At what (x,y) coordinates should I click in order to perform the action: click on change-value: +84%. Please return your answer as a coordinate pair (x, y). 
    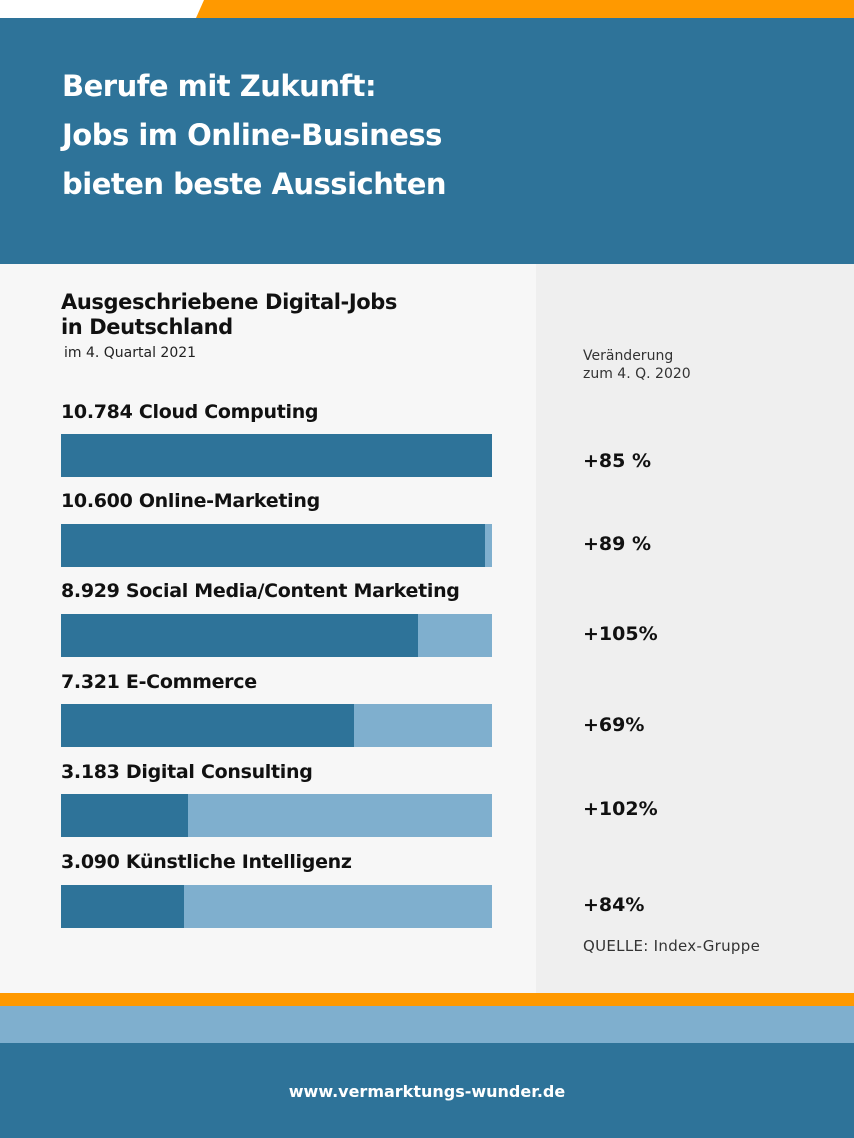
    Looking at the image, I should click on (614, 905).